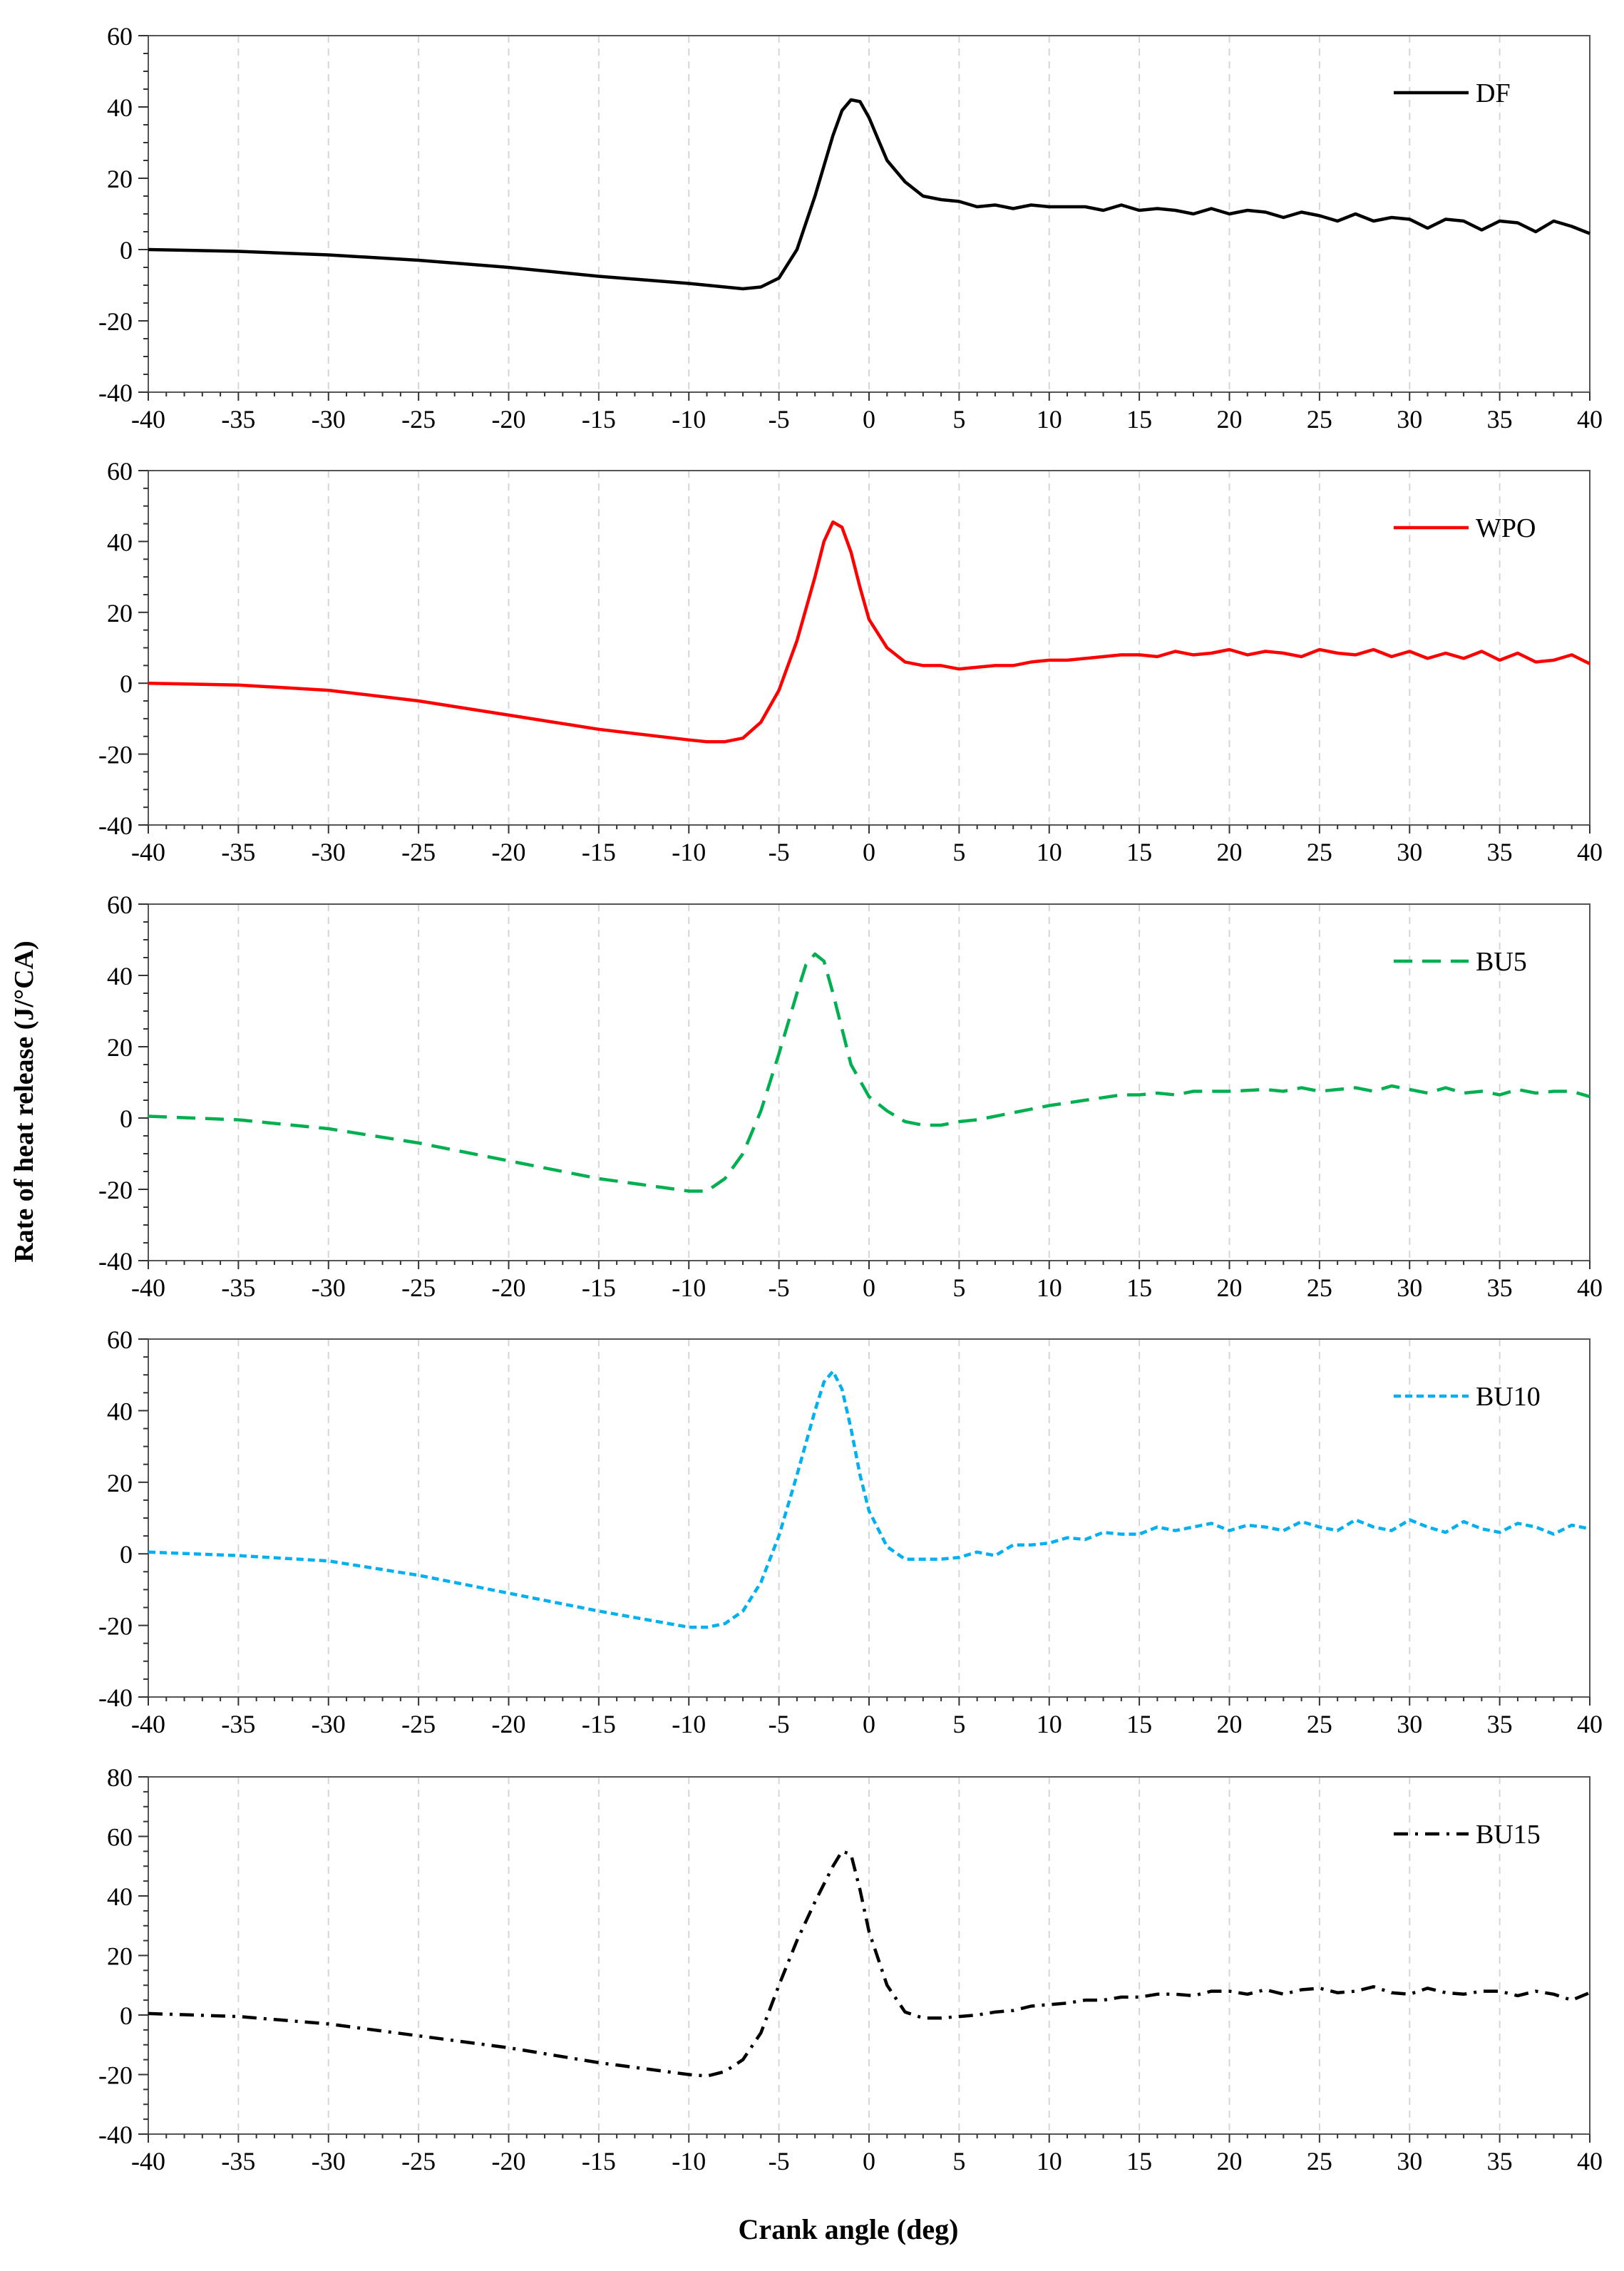 This screenshot has width=1624, height=2271. What do you see at coordinates (869, 1499) in the screenshot?
I see `series-line-bu10` at bounding box center [869, 1499].